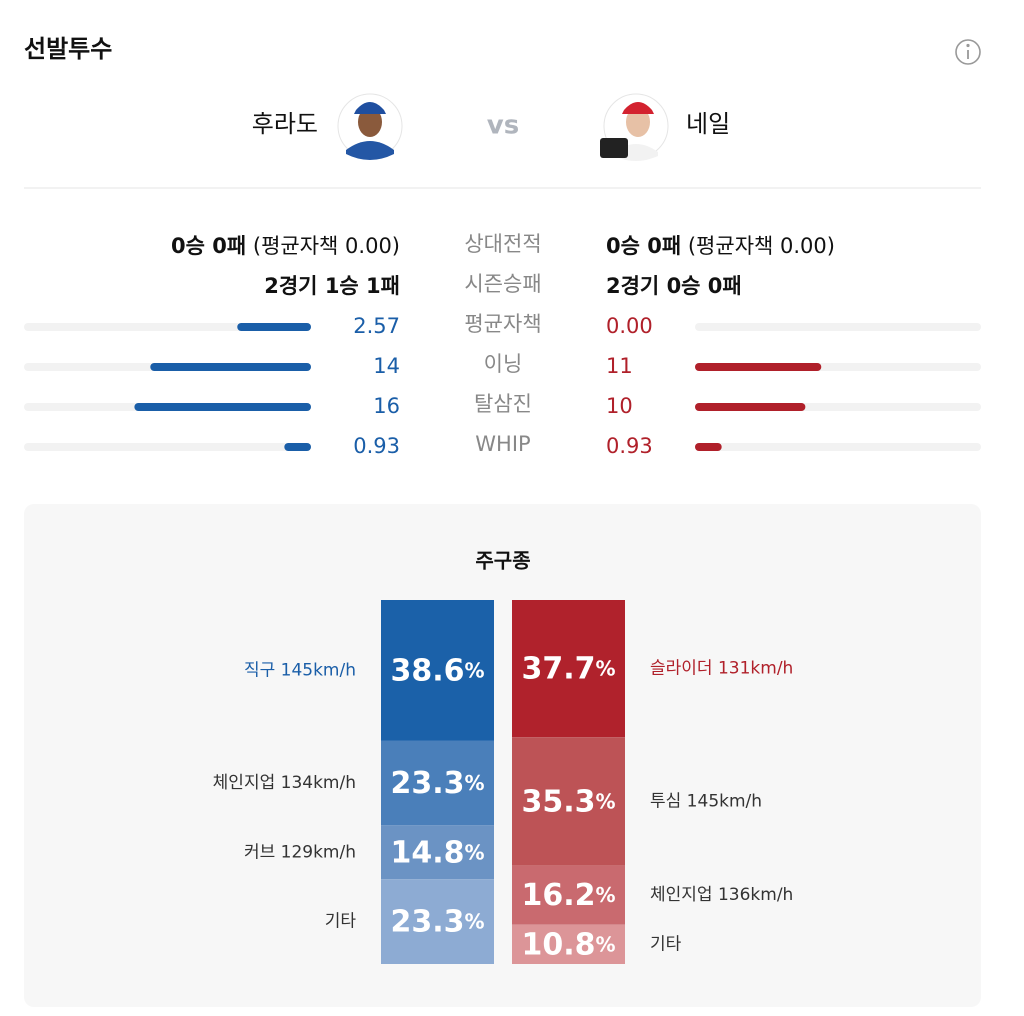  I want to click on home-pitcher-name: 후라도, so click(285, 124).